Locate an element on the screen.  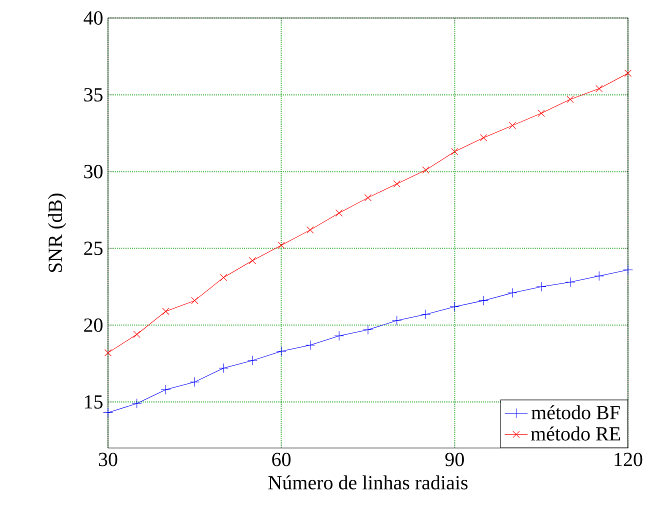
legend-label: método BF is located at coordinates (575, 412).